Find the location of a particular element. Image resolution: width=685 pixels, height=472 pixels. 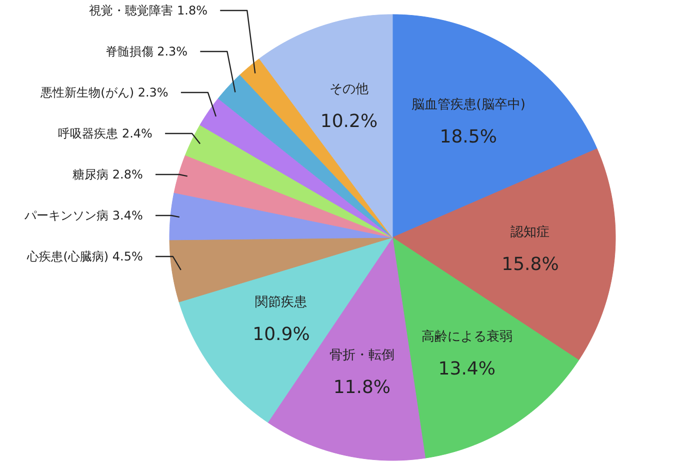

slice-label: パーキンソン病 3.4% is located at coordinates (83, 215).